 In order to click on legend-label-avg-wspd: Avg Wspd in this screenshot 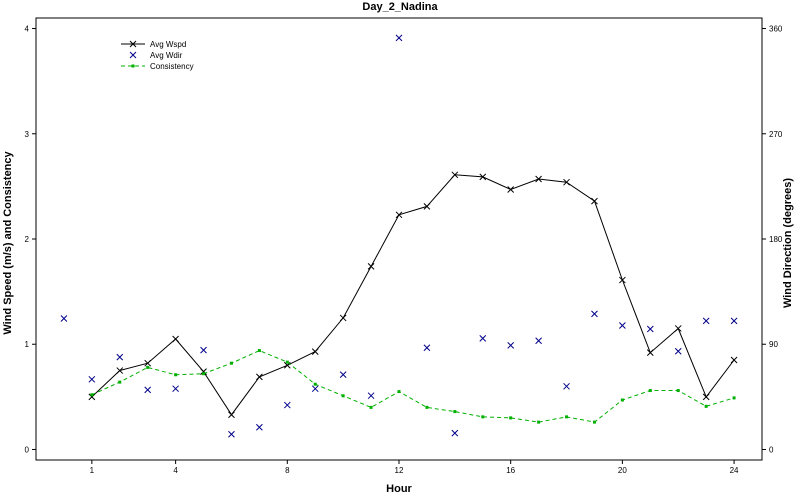, I will do `click(168, 44)`.